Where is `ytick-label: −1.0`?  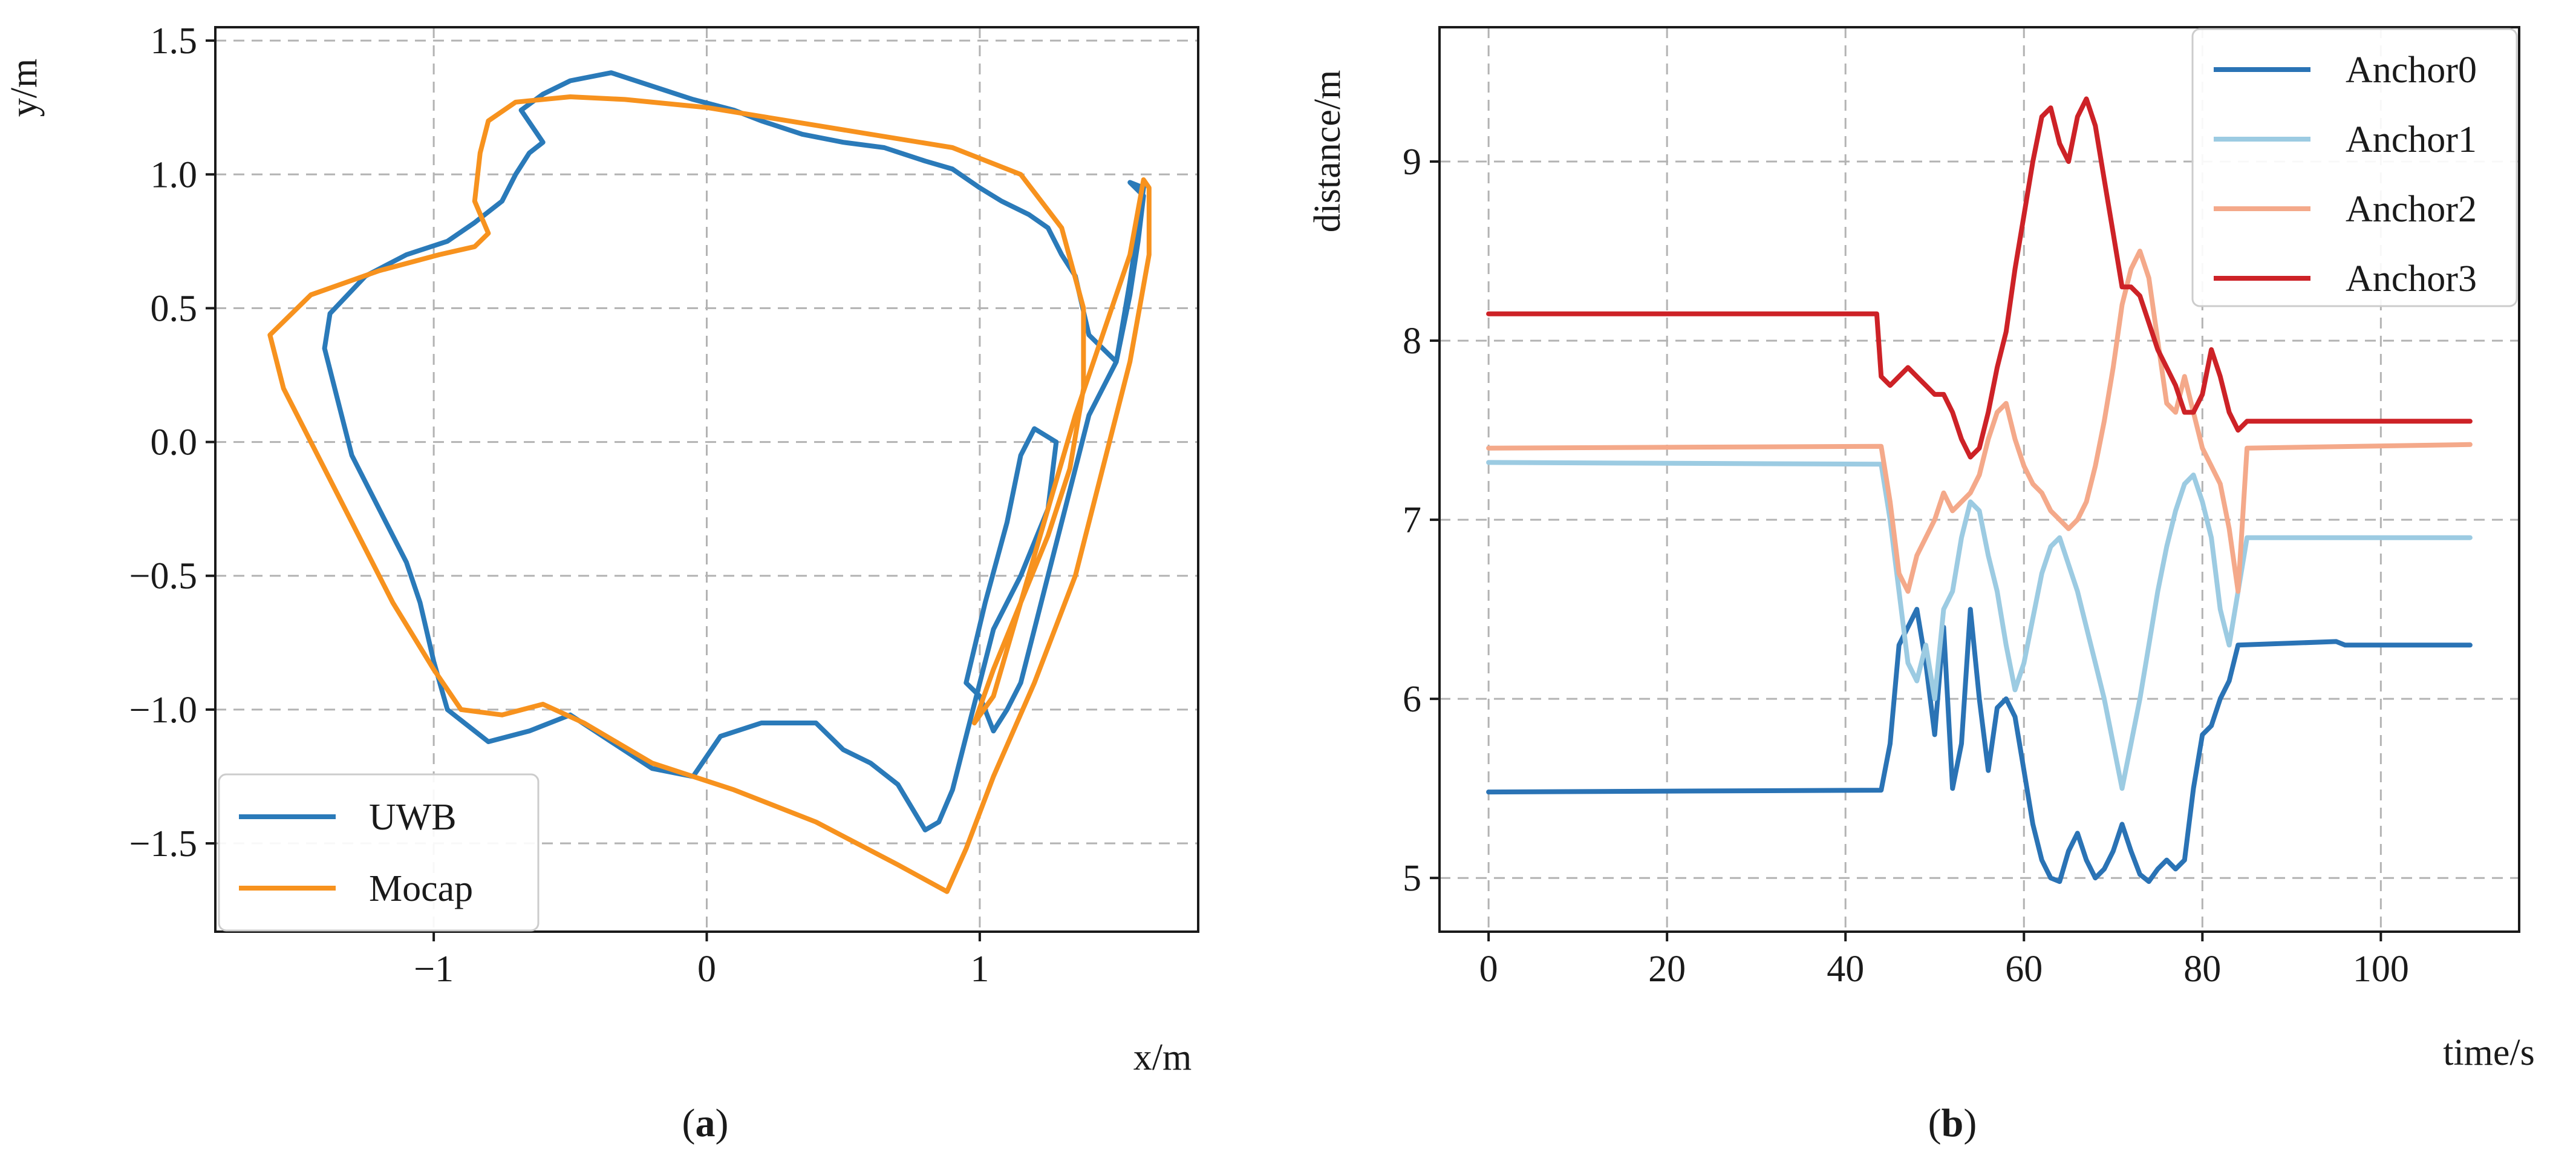
ytick-label: −1.0 is located at coordinates (163, 710).